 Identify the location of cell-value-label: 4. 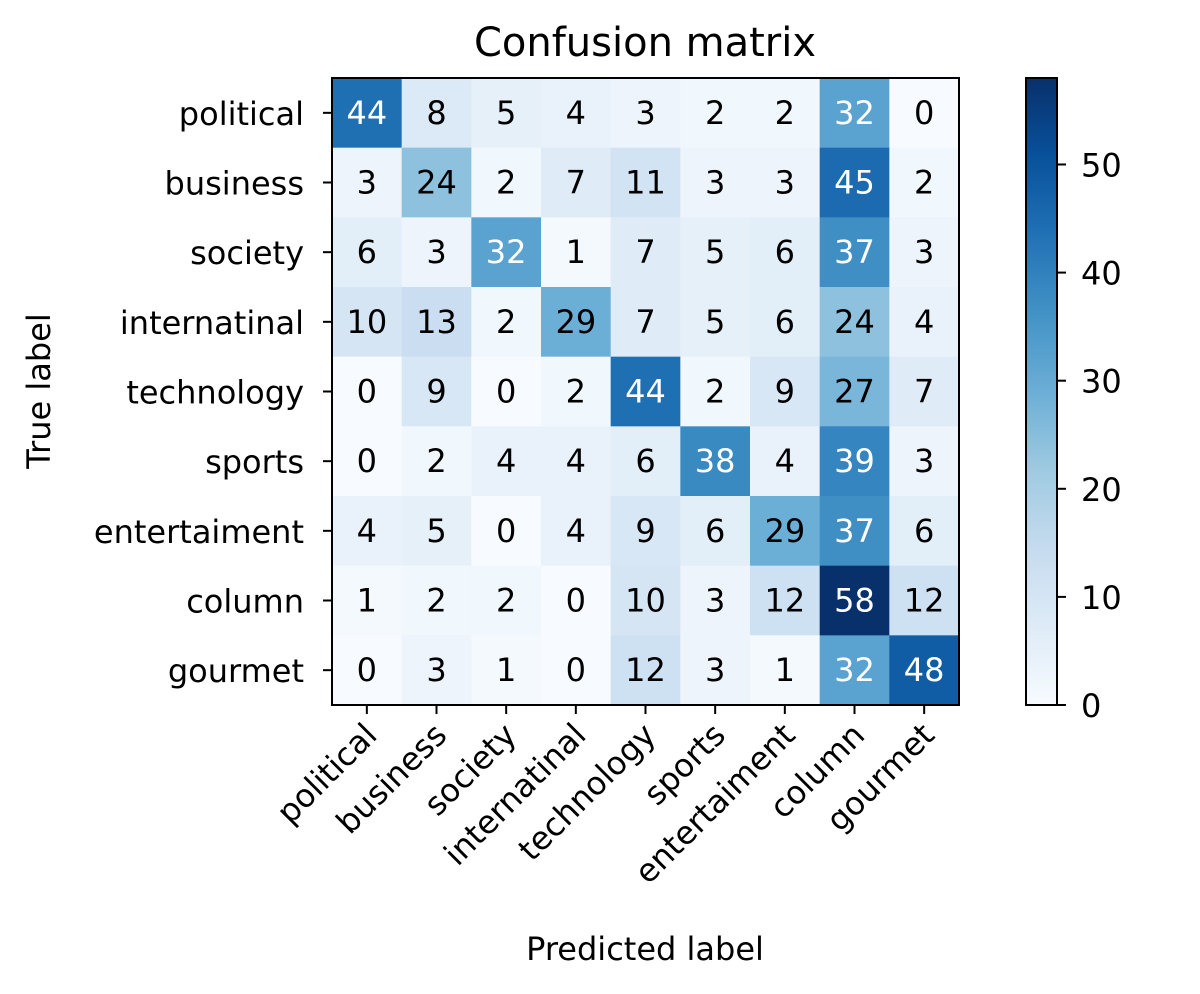
(506, 461).